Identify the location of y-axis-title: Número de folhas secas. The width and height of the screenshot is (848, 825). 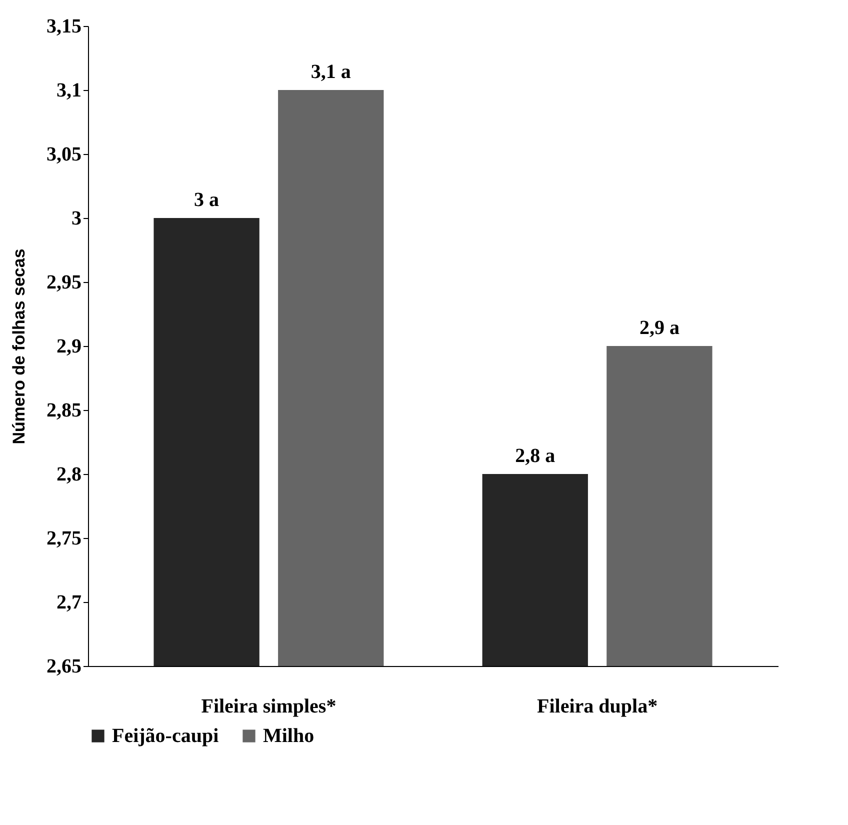
(19, 346).